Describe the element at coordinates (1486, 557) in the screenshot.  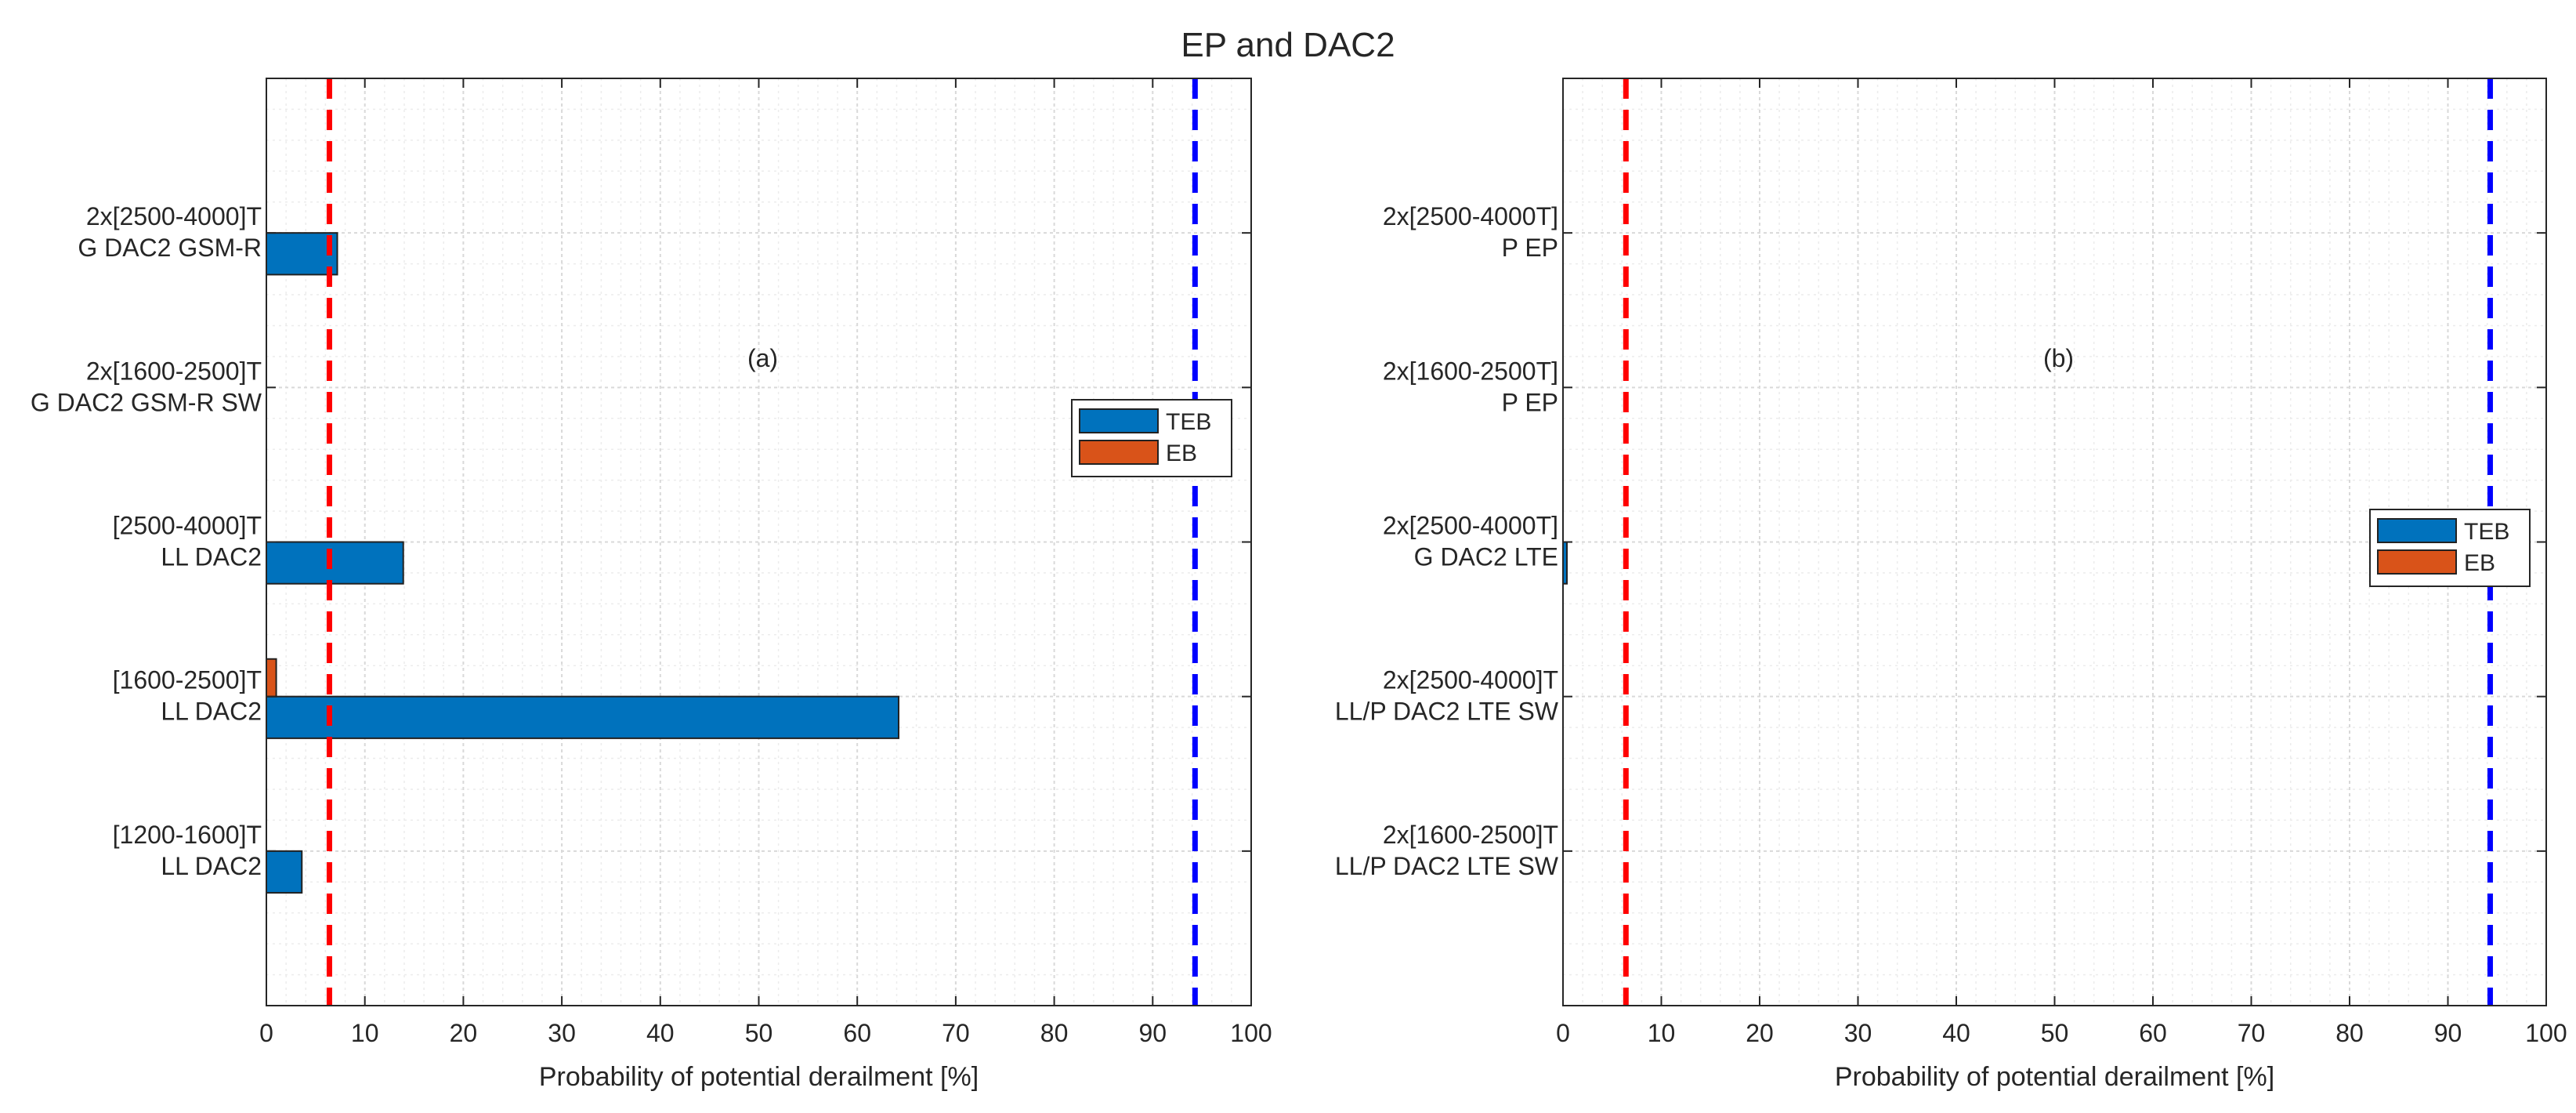
I see `y-tick-label-line2: G DAC2 LTE` at that location.